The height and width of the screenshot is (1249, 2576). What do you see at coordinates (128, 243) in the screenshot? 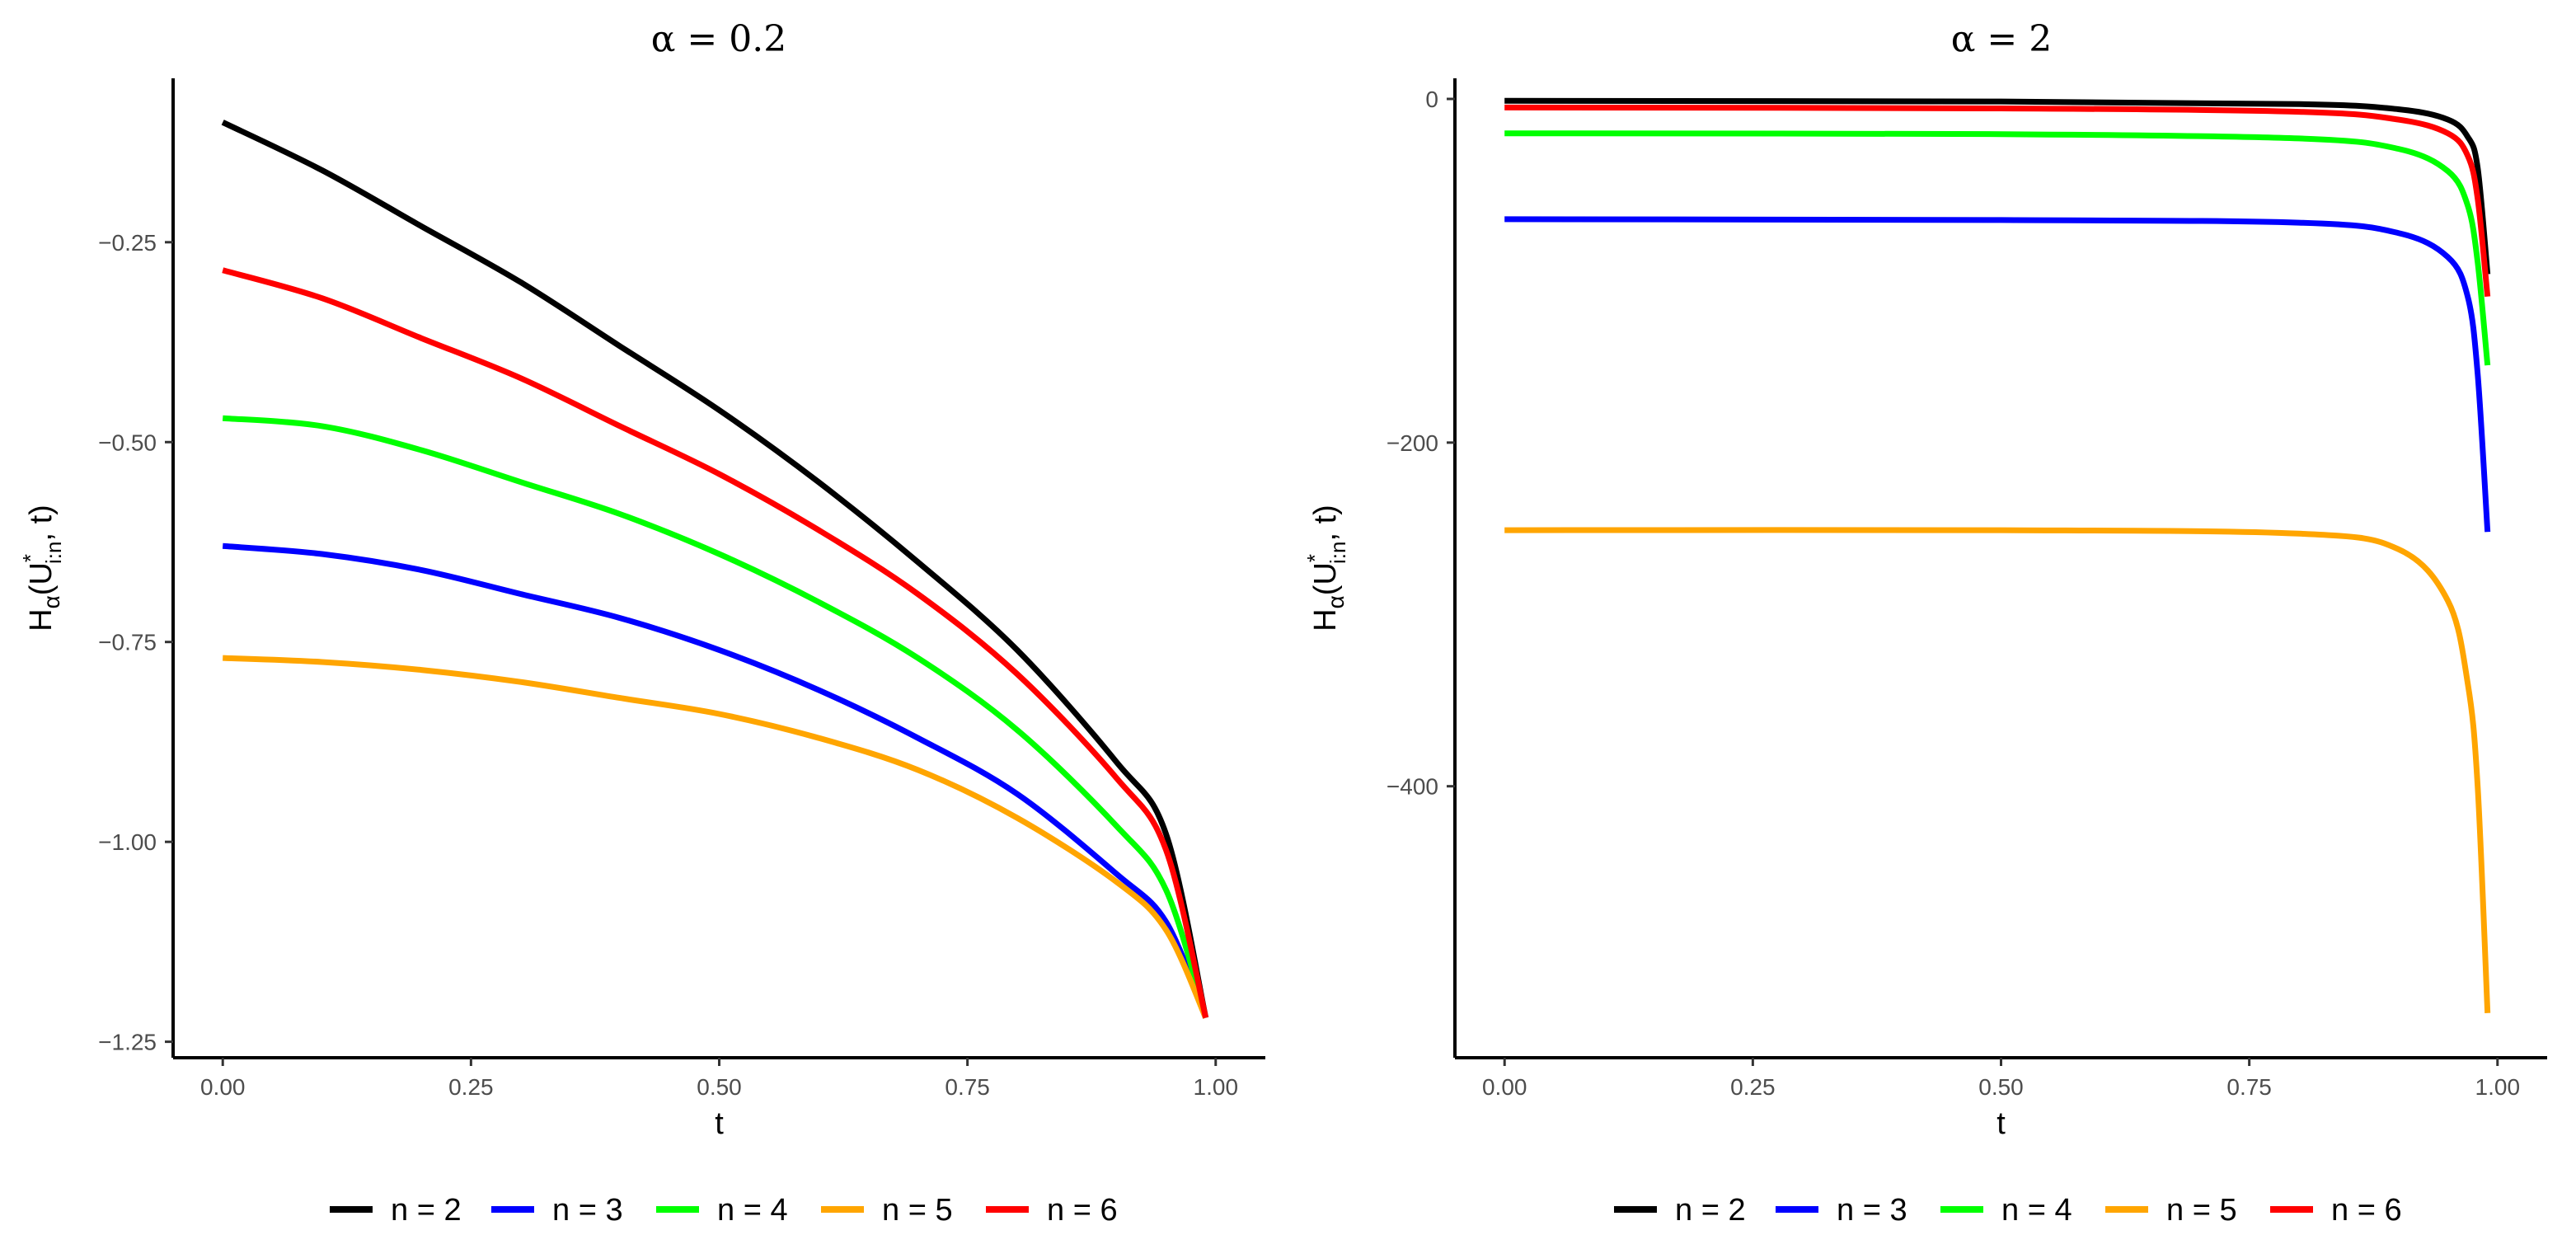
I see `y-tick-label: −0.25` at bounding box center [128, 243].